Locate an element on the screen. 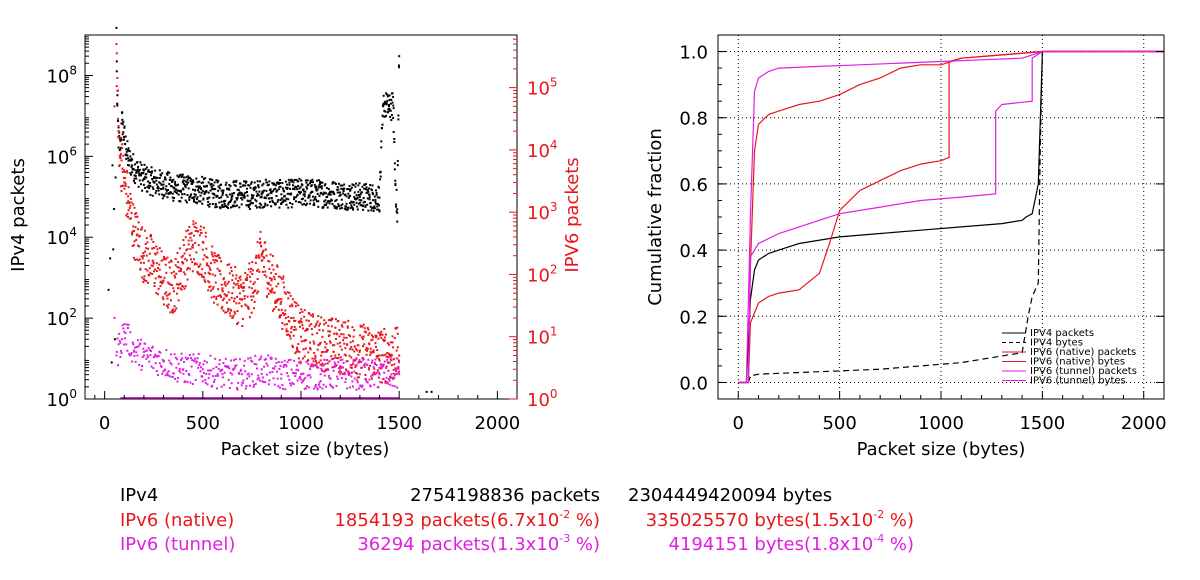  summary-packets-text: 2754198836 packets is located at coordinates (505, 495).